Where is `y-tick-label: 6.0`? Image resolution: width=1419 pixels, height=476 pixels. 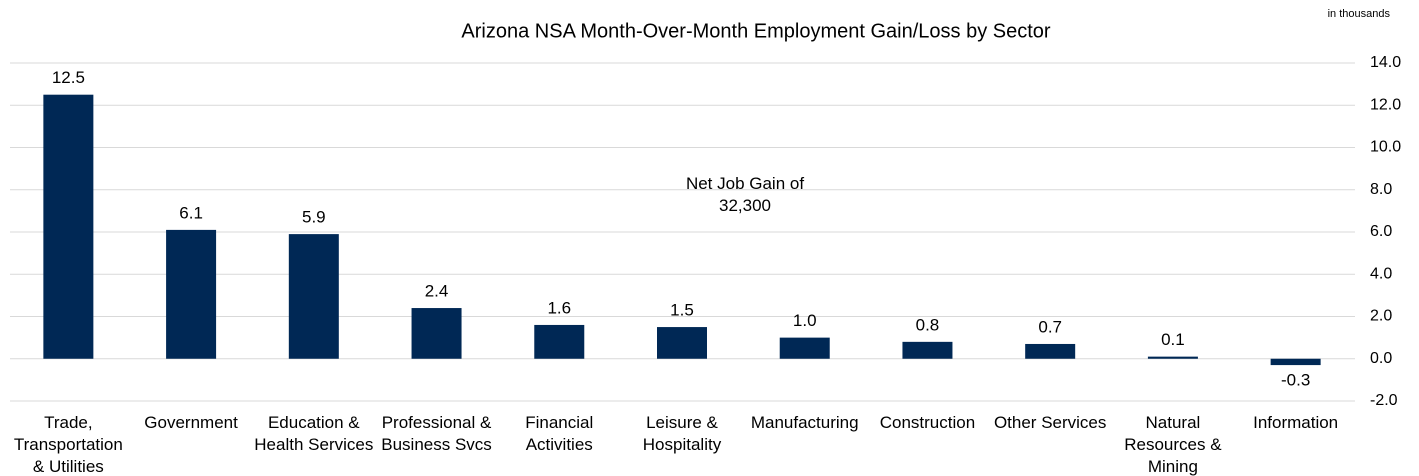
y-tick-label: 6.0 is located at coordinates (1381, 231).